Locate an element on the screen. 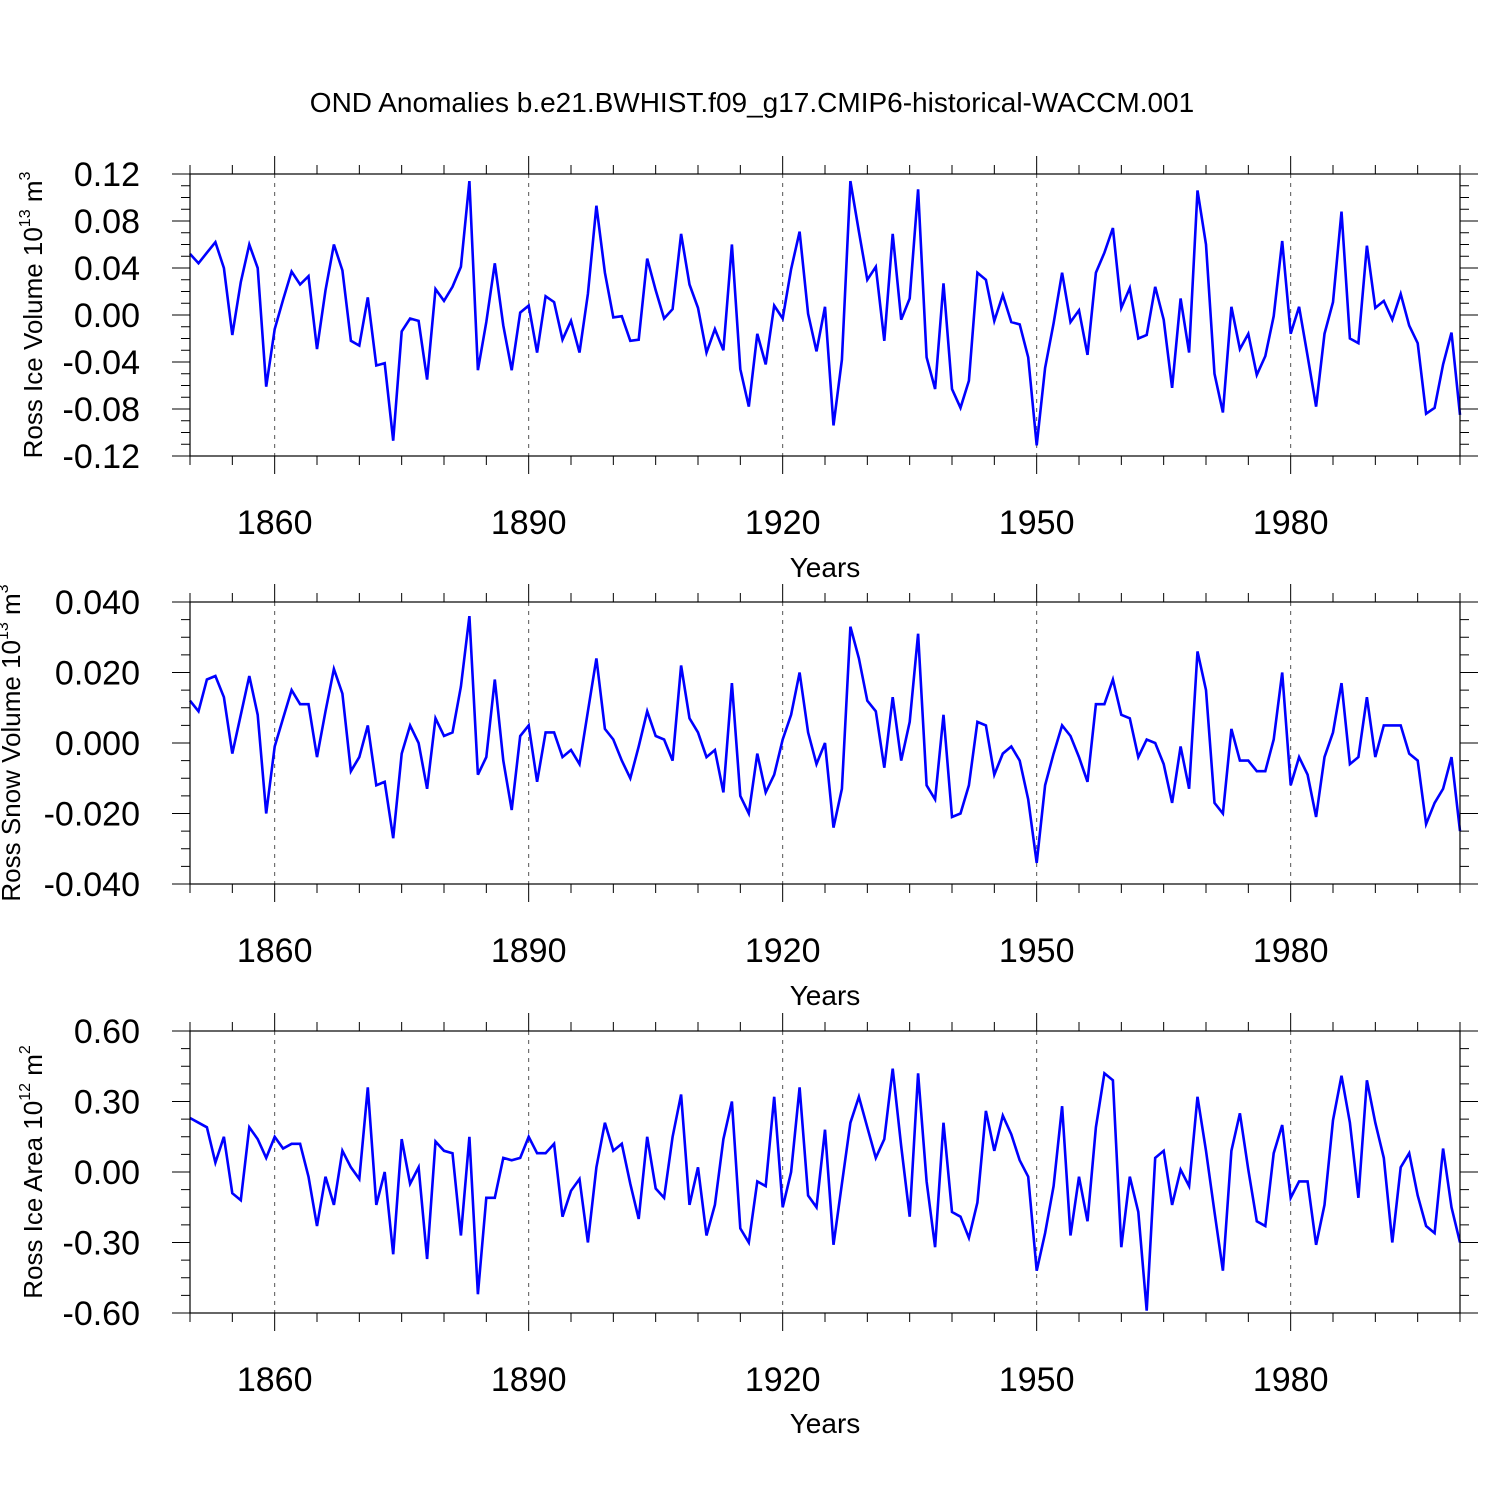 This screenshot has width=1500, height=1500. y-axis-label: Ross Ice Volume 1013 m3 is located at coordinates (32, 314).